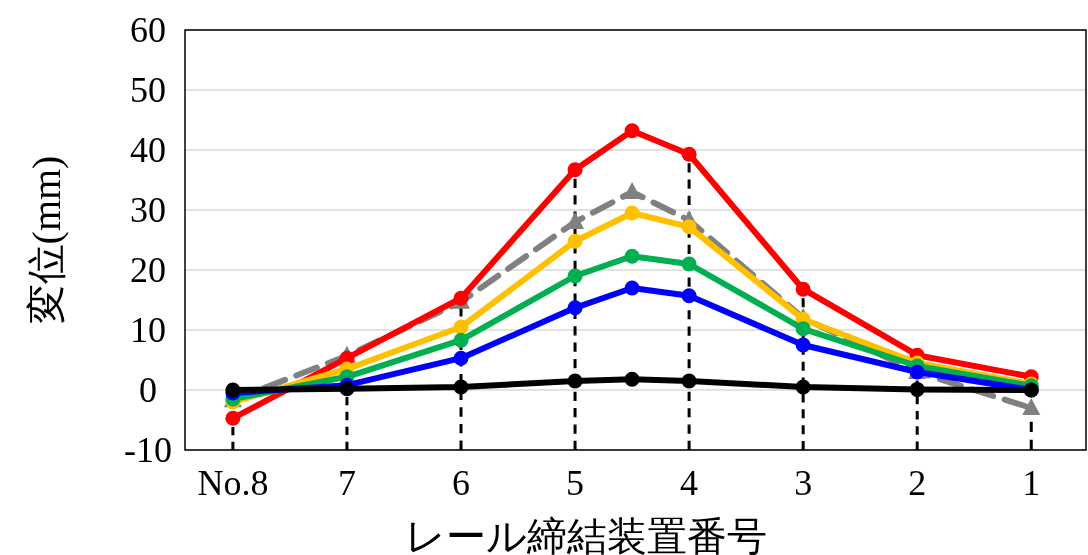 This screenshot has height=555, width=1088. Describe the element at coordinates (233, 483) in the screenshot. I see `x-tick-label: No.8` at that location.